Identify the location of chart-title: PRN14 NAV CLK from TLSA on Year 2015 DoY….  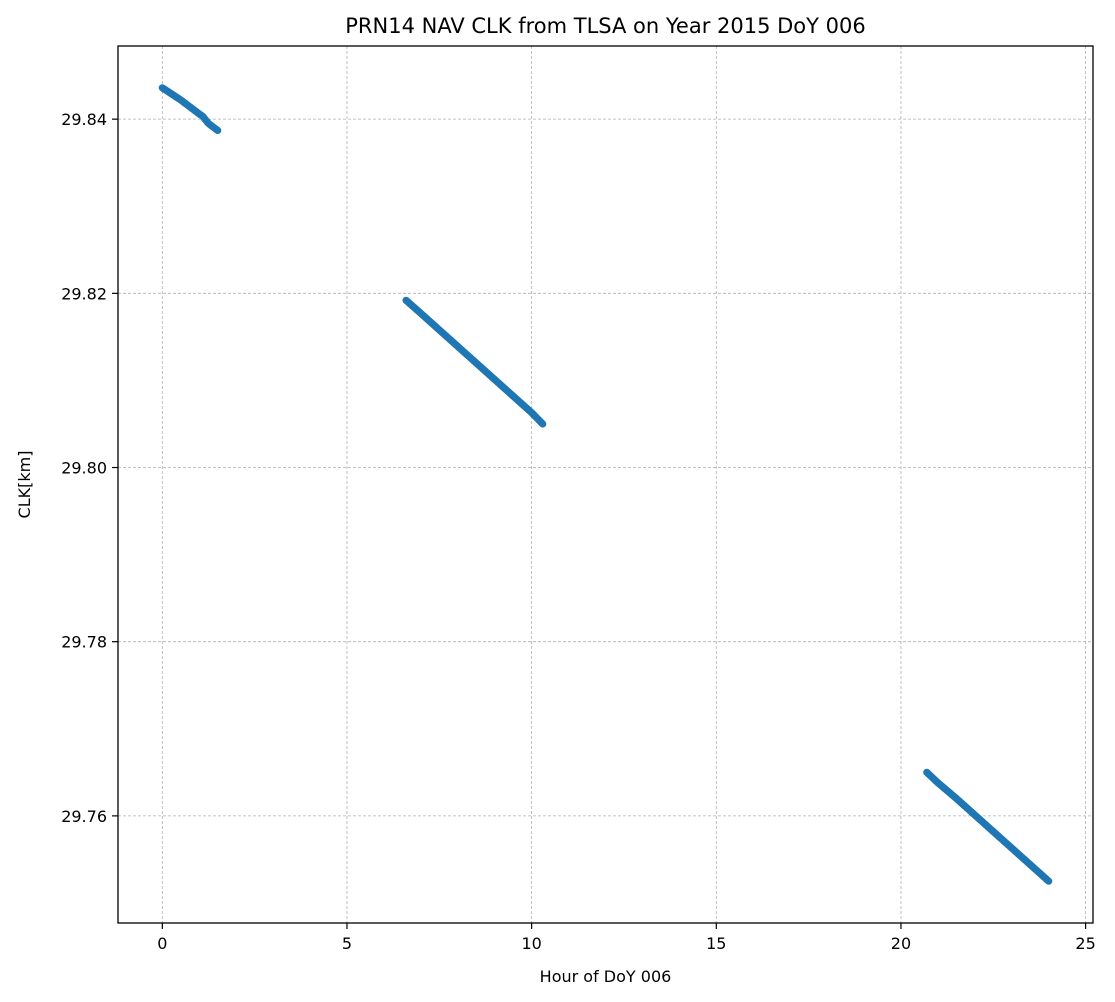
(605, 26).